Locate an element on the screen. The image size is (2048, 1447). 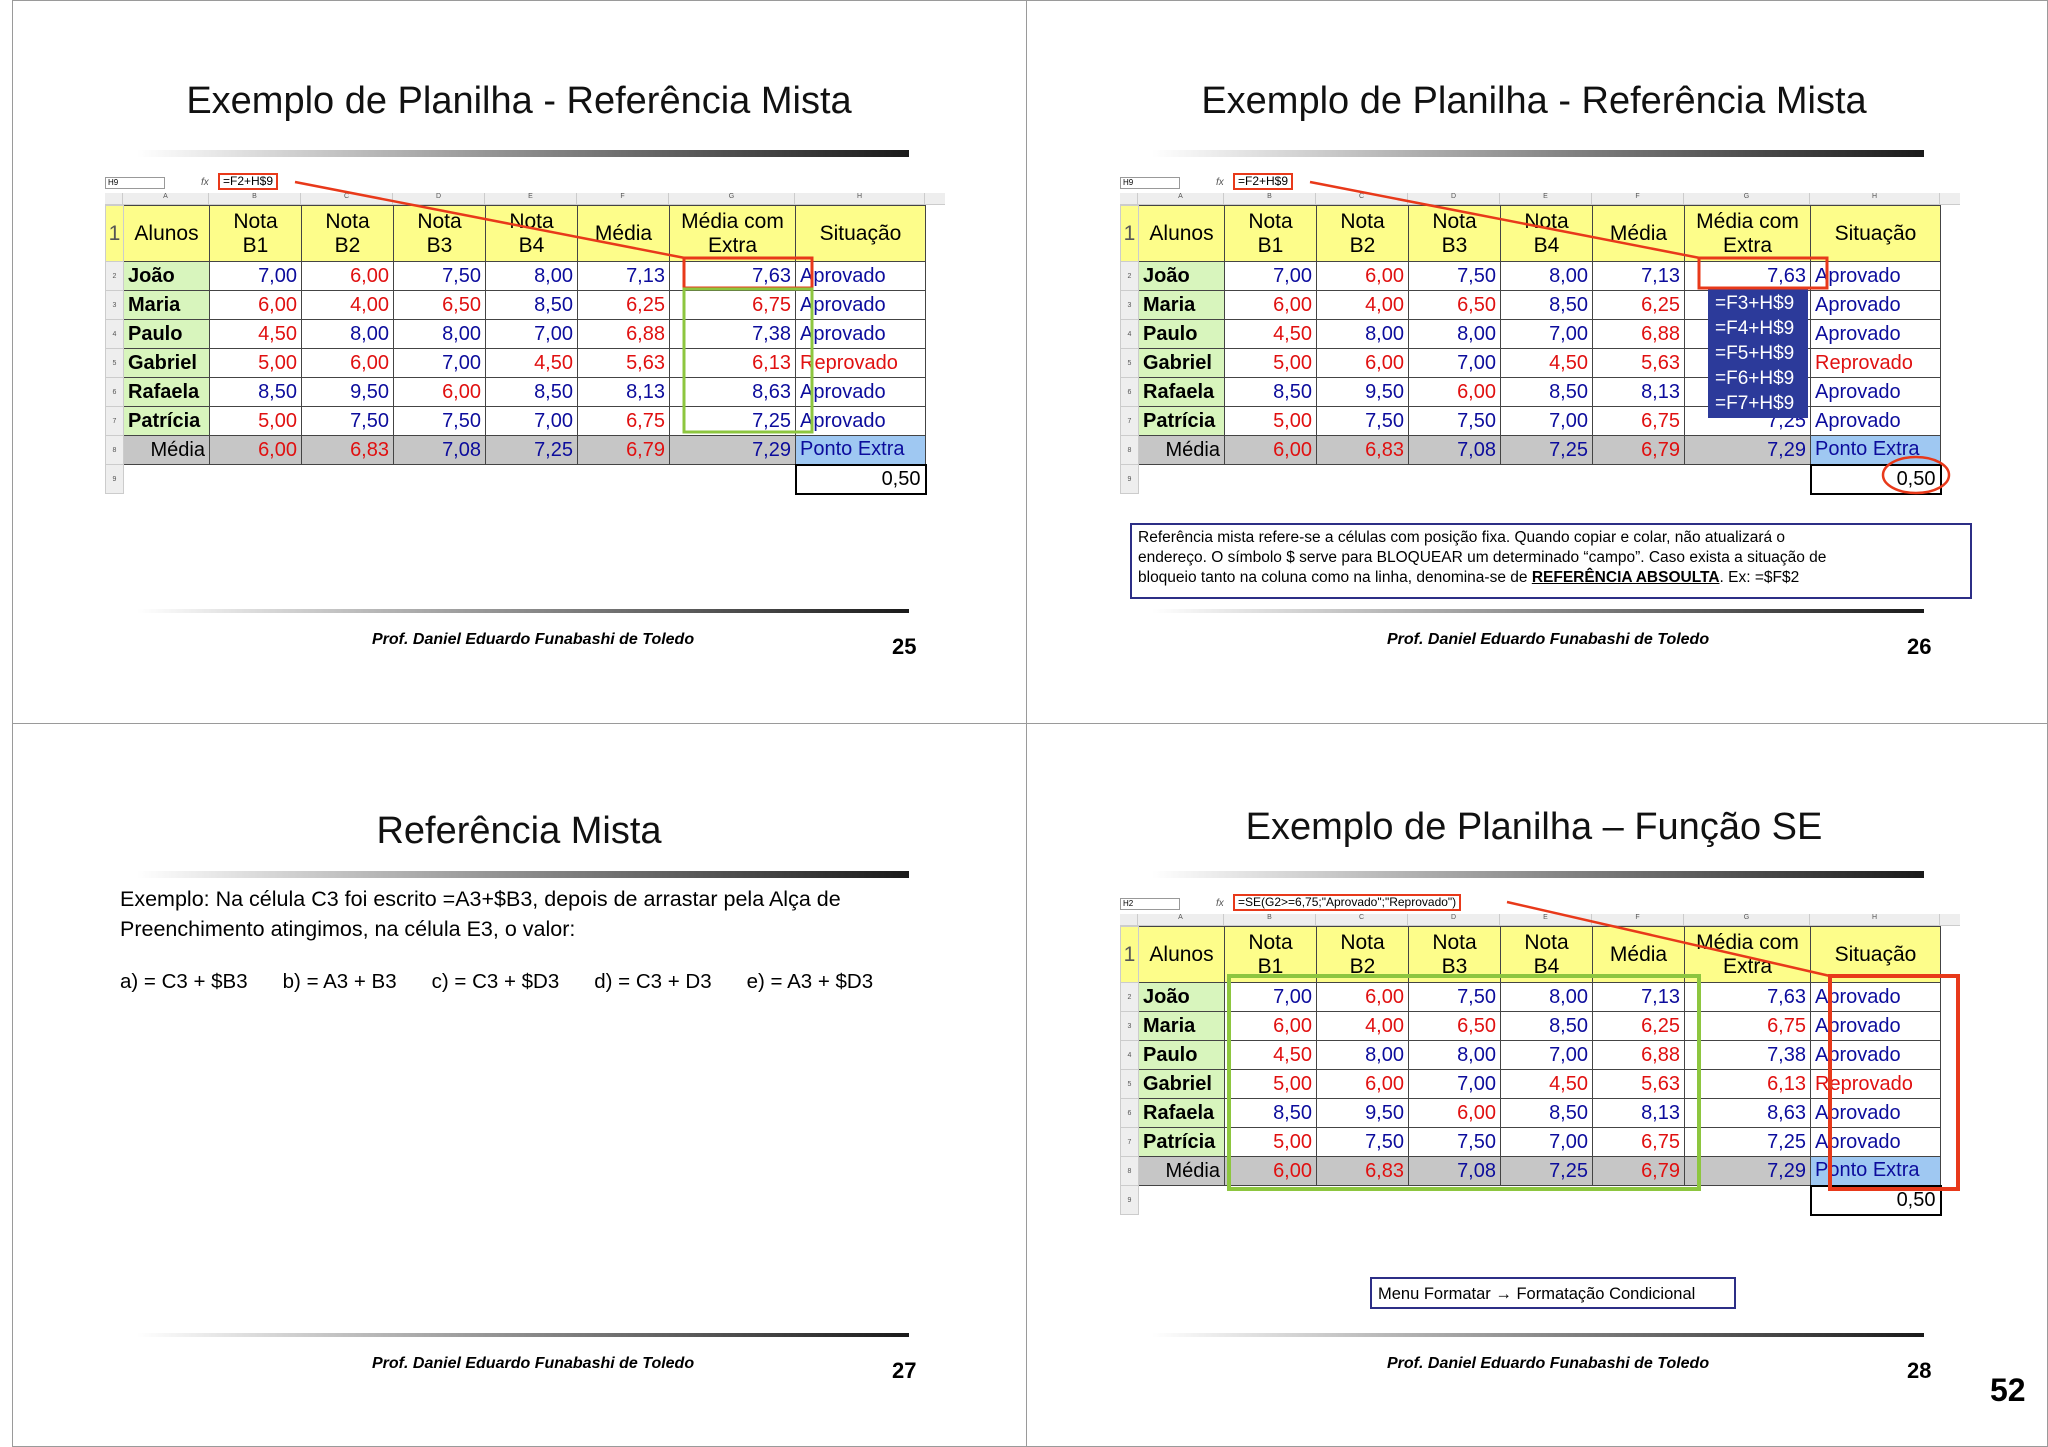
average-cell: 6,88 is located at coordinates (1638, 334).